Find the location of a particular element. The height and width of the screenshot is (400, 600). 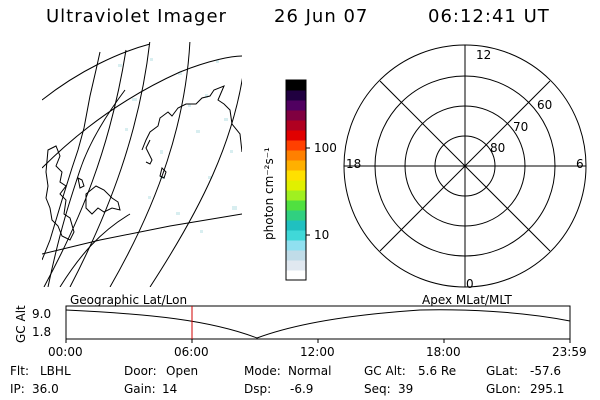

apex-mlat-mlt-label: Apex MLat/MLT is located at coordinates (467, 300).